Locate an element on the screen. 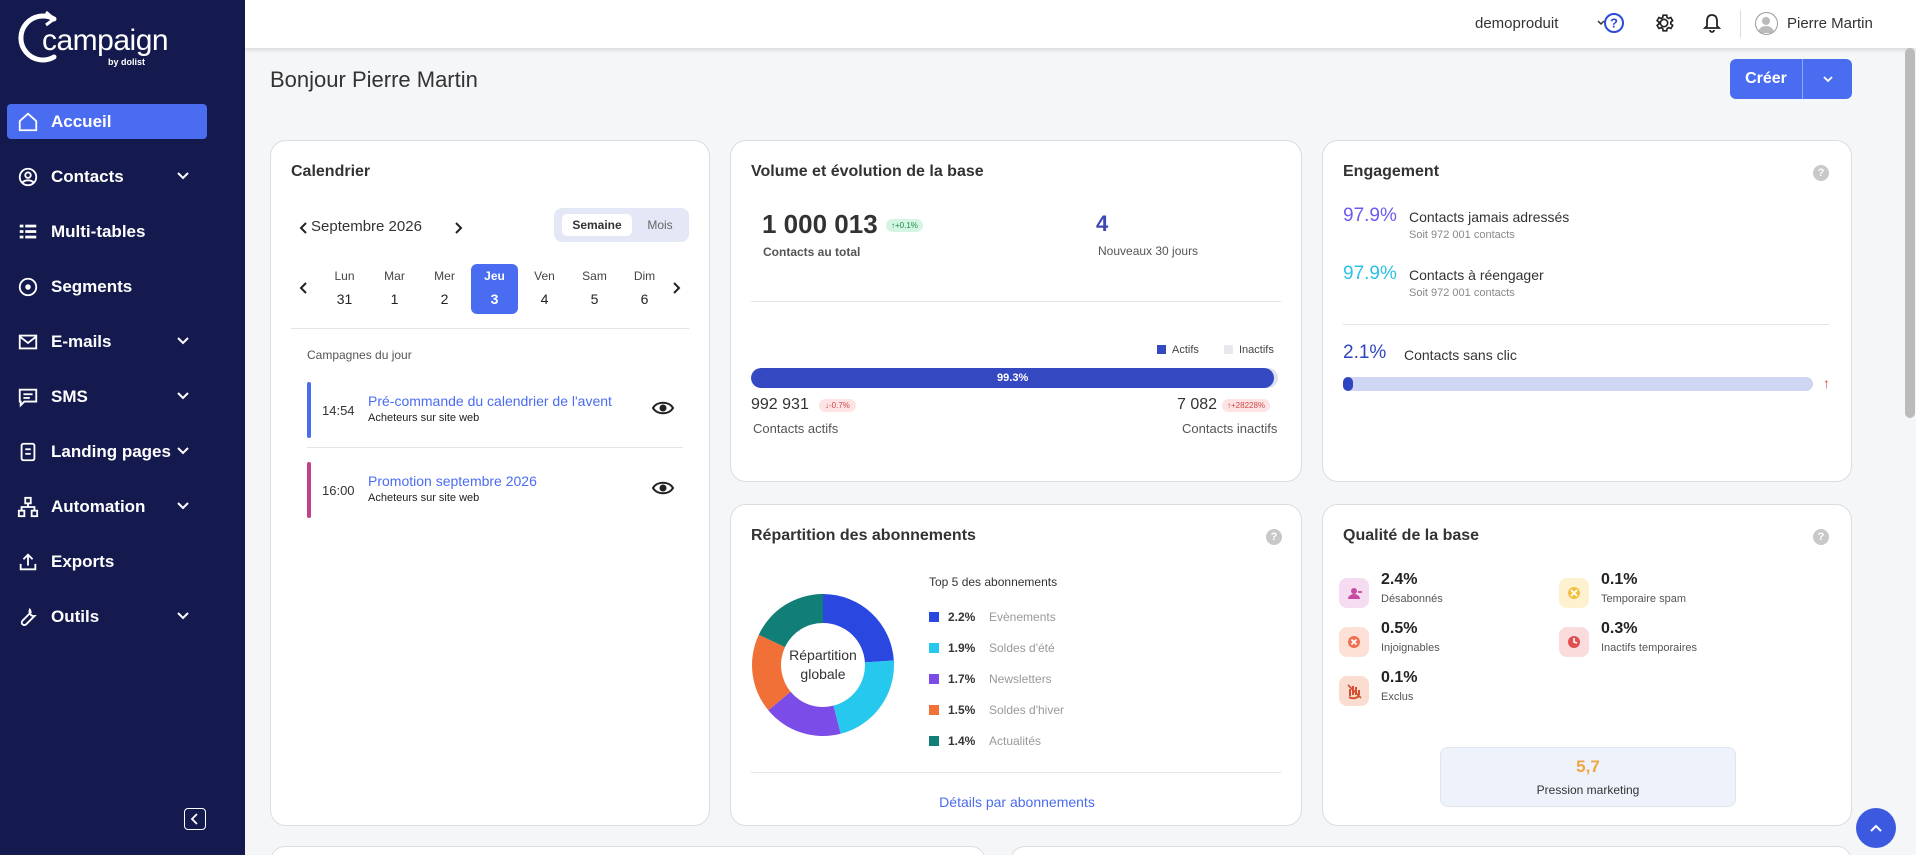 Image resolution: width=1916 pixels, height=855 pixels. noclick-progress-bar is located at coordinates (1578, 384).